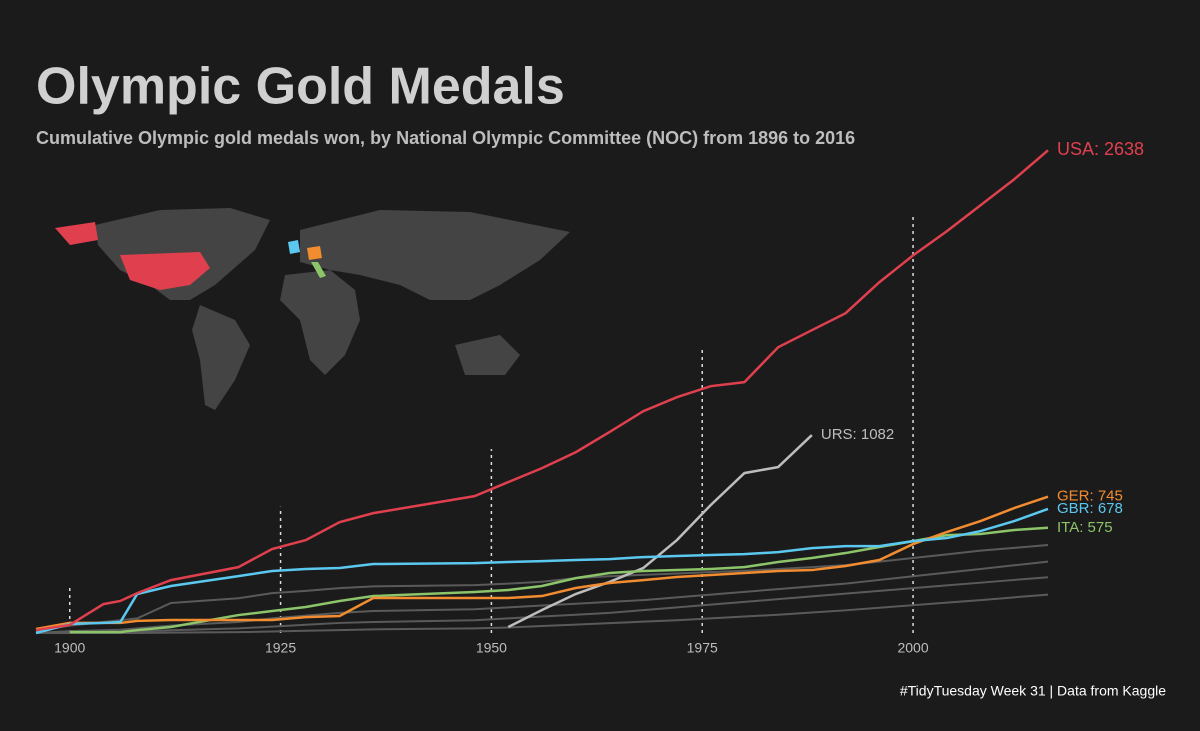 This screenshot has width=1200, height=731. Describe the element at coordinates (912, 648) in the screenshot. I see `x-tick-label: 2000` at that location.